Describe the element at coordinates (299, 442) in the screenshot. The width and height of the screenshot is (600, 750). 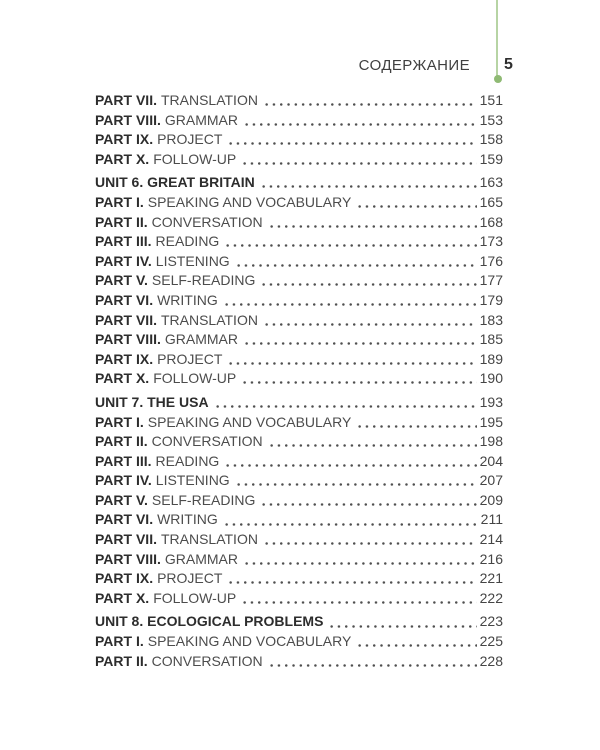
I see `toc-entry-row: PART II. CONVERSATION 198` at that location.